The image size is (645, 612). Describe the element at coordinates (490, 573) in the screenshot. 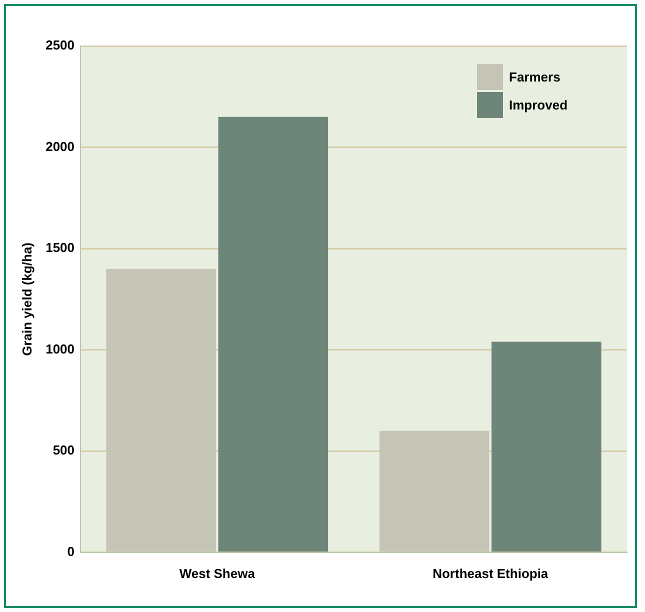

I see `x-tick-label: Northeast Ethiopia` at that location.